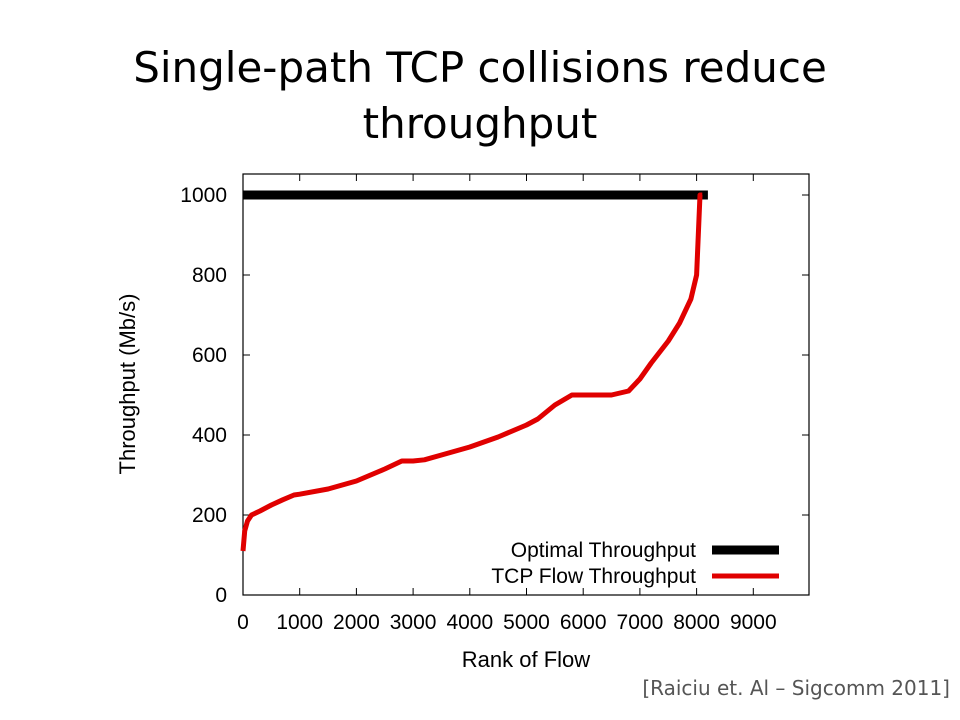 The height and width of the screenshot is (720, 960). Describe the element at coordinates (203, 195) in the screenshot. I see `y-tick-label: 1000` at that location.